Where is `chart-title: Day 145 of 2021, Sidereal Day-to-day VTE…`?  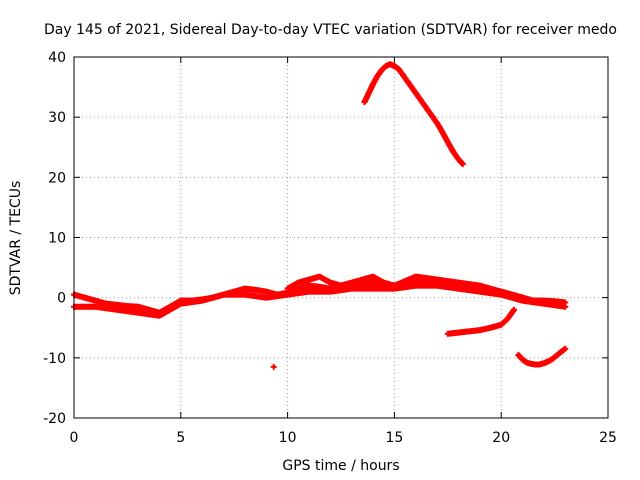 chart-title: Day 145 of 2021, Sidereal Day-to-day VTE… is located at coordinates (330, 30).